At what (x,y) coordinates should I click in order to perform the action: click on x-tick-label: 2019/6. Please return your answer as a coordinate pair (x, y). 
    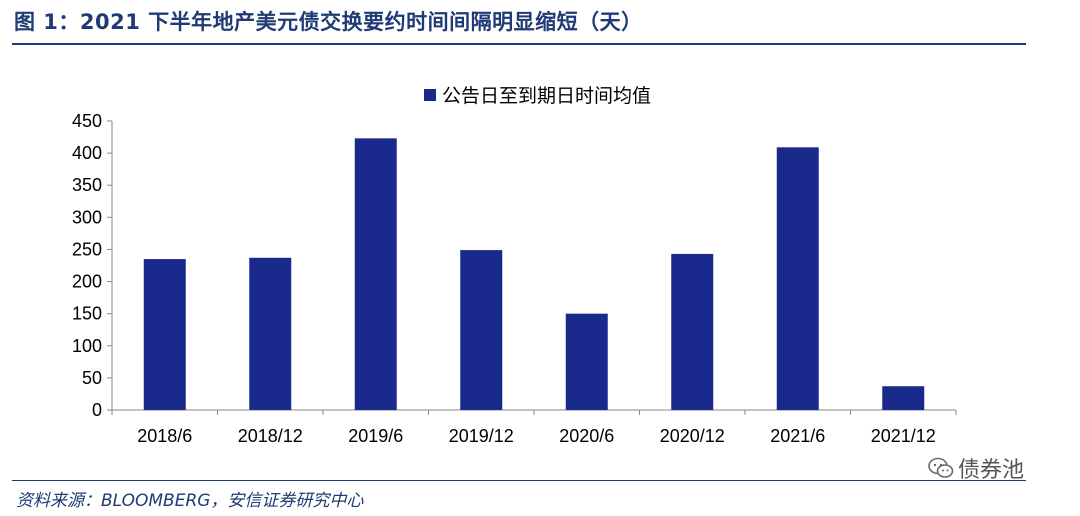
    Looking at the image, I should click on (375, 436).